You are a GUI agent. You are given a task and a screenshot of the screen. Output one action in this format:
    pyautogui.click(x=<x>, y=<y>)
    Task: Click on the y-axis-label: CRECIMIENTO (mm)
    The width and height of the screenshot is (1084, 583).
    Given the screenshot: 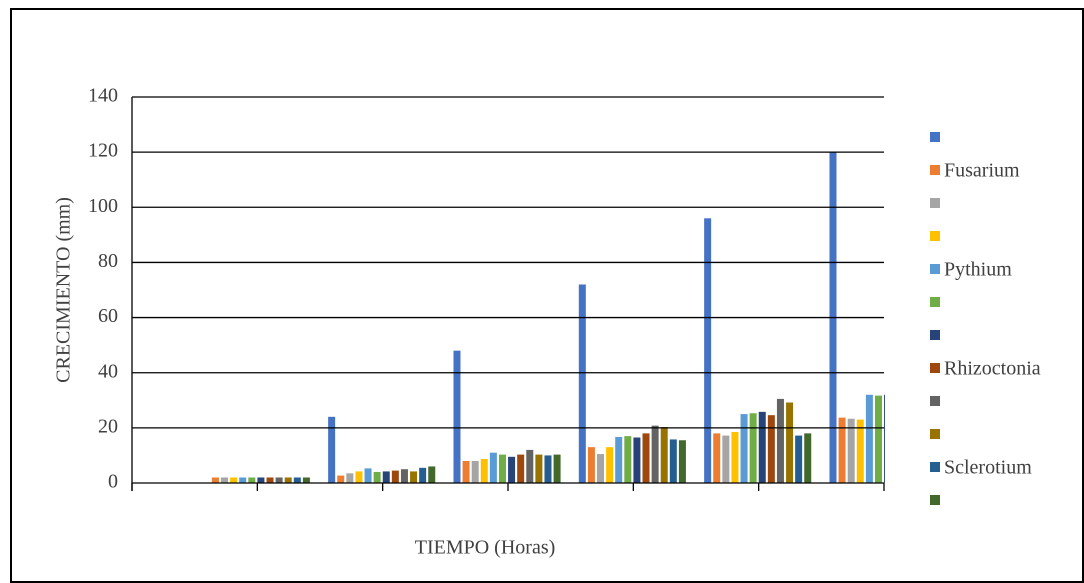 What is the action you would take?
    pyautogui.click(x=64, y=290)
    